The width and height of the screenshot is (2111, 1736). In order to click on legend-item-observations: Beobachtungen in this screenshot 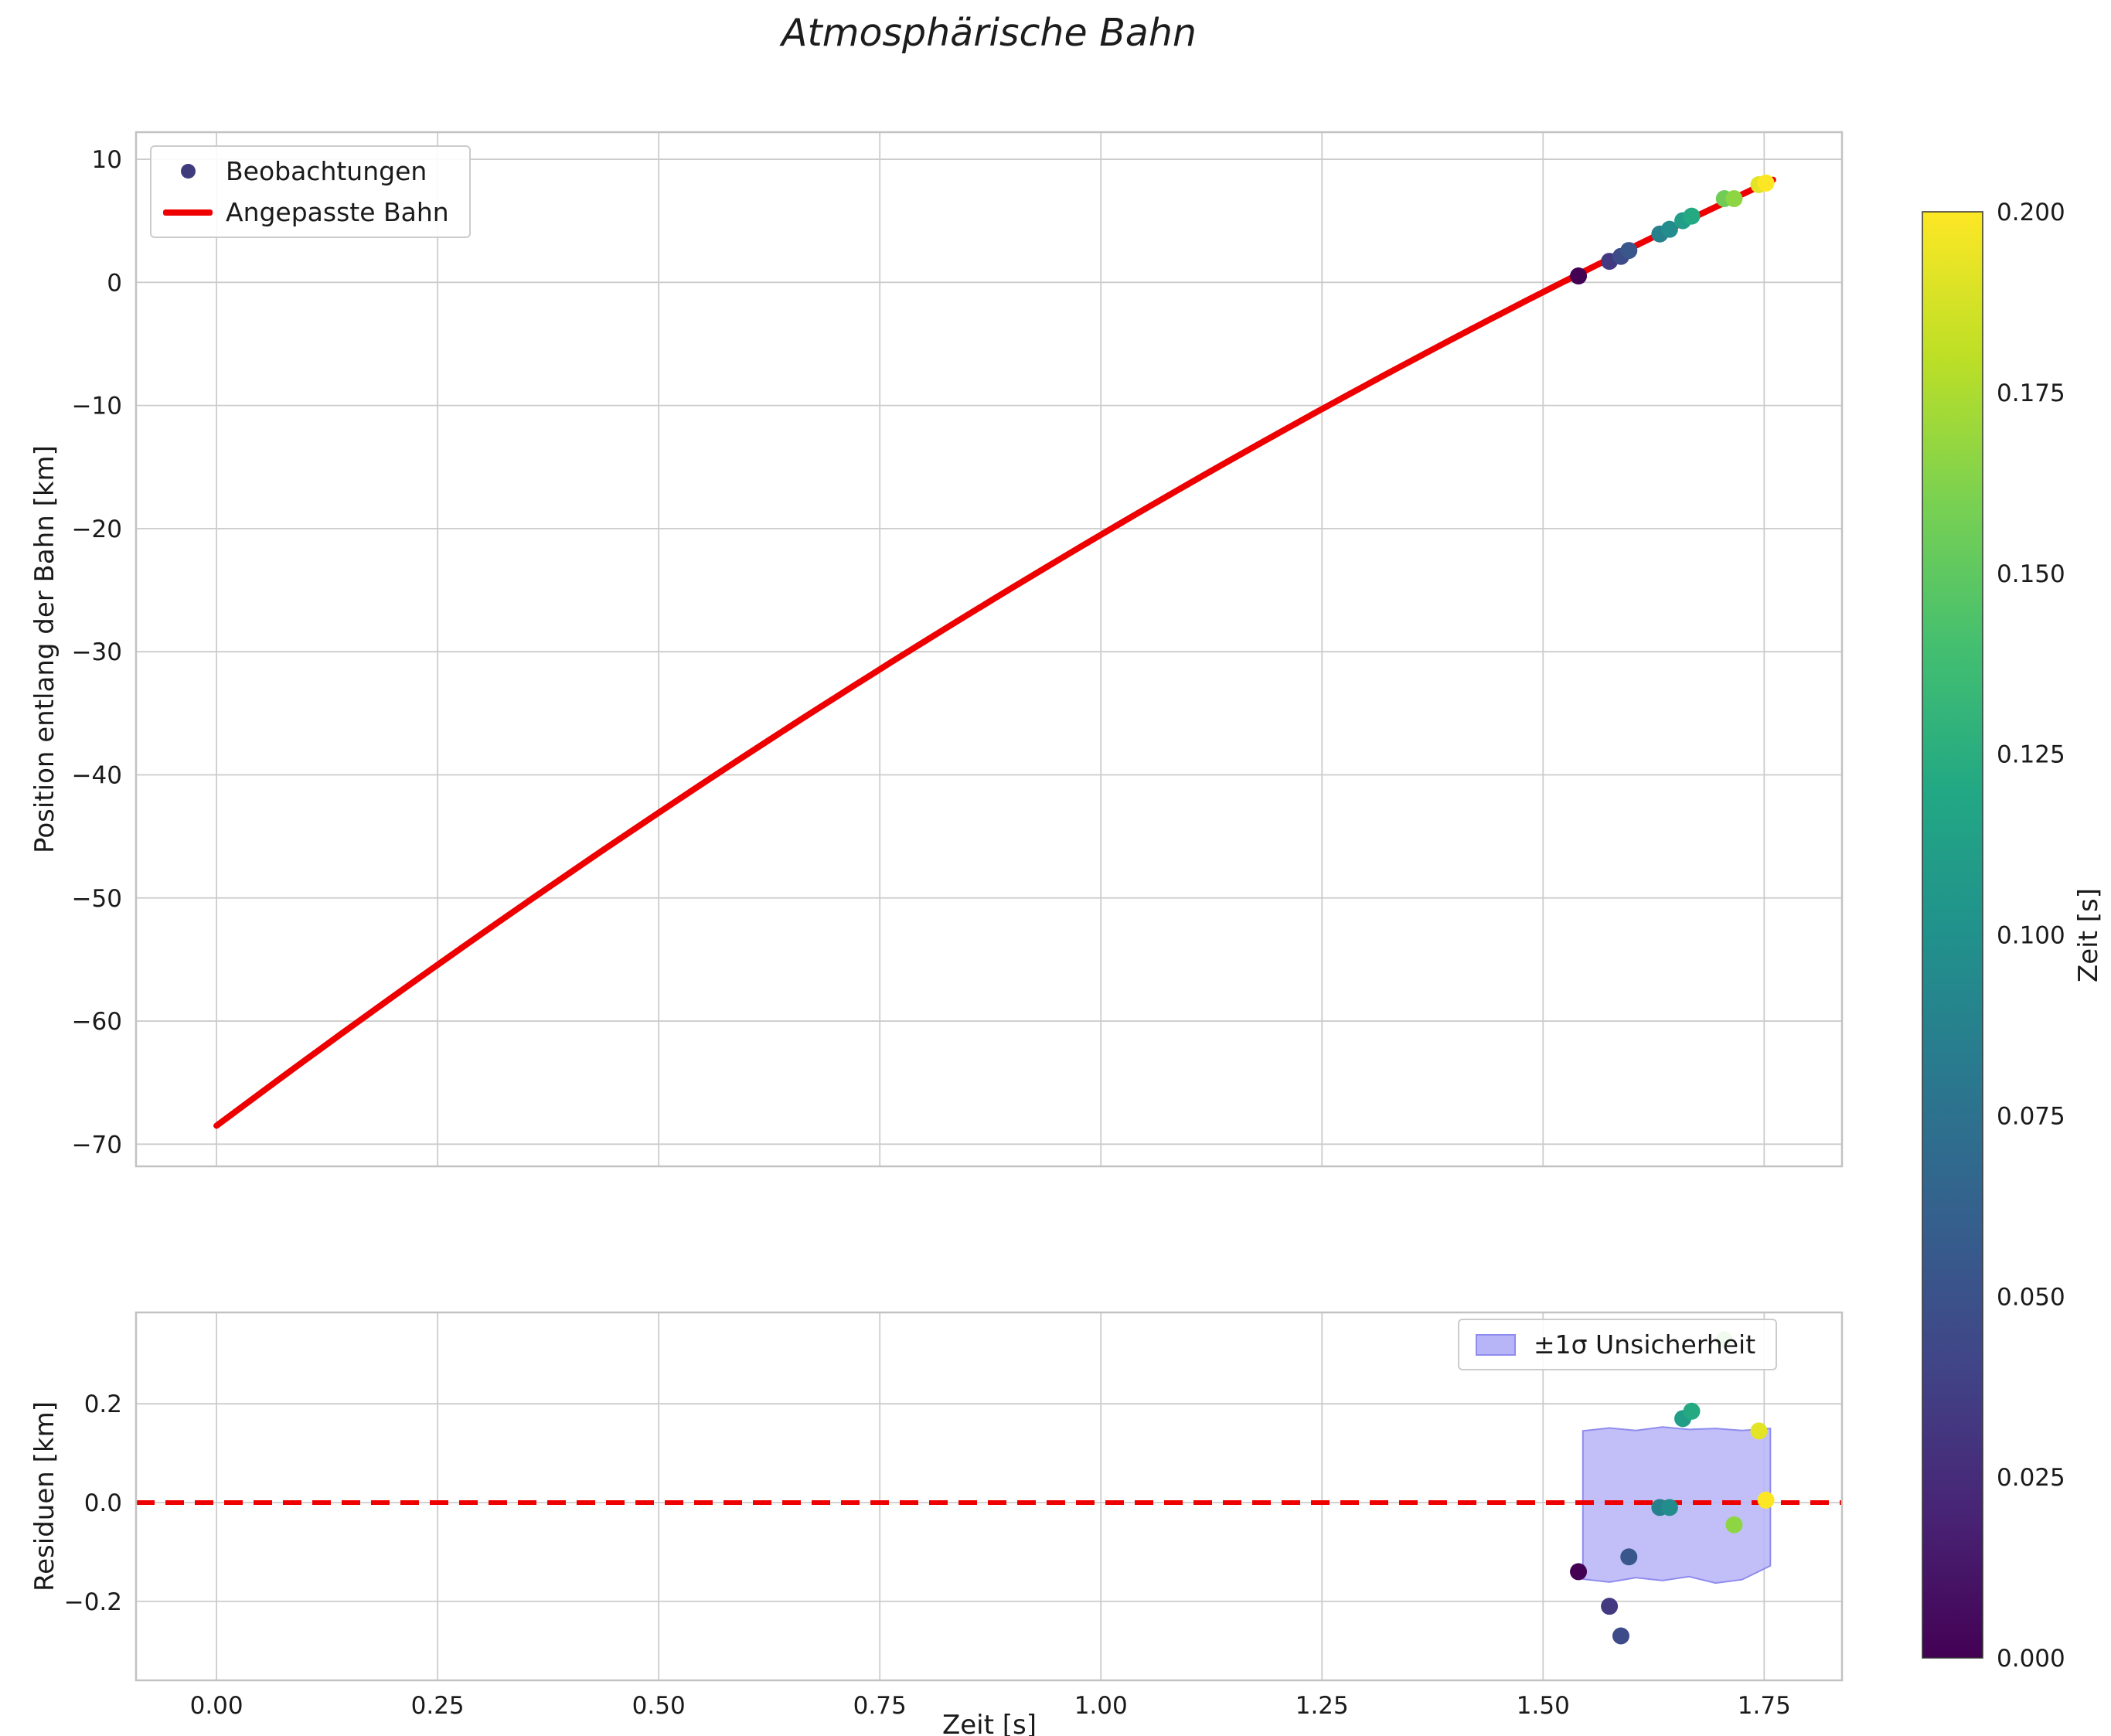, I will do `click(304, 171)`.